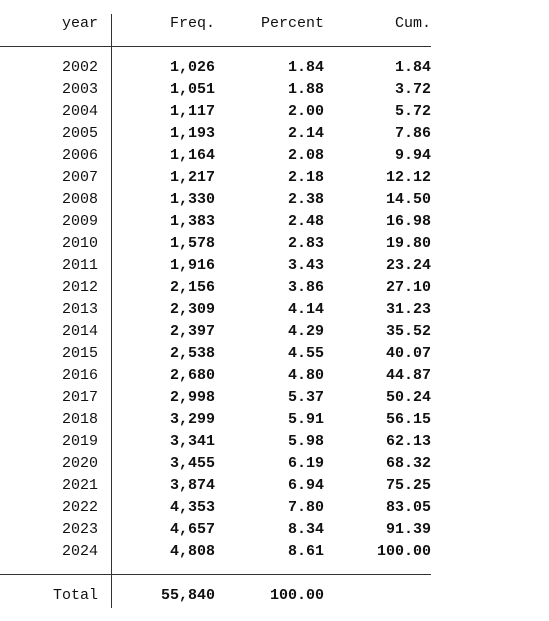 This screenshot has height=621, width=549. What do you see at coordinates (305, 529) in the screenshot?
I see `value-cell: 8.34` at bounding box center [305, 529].